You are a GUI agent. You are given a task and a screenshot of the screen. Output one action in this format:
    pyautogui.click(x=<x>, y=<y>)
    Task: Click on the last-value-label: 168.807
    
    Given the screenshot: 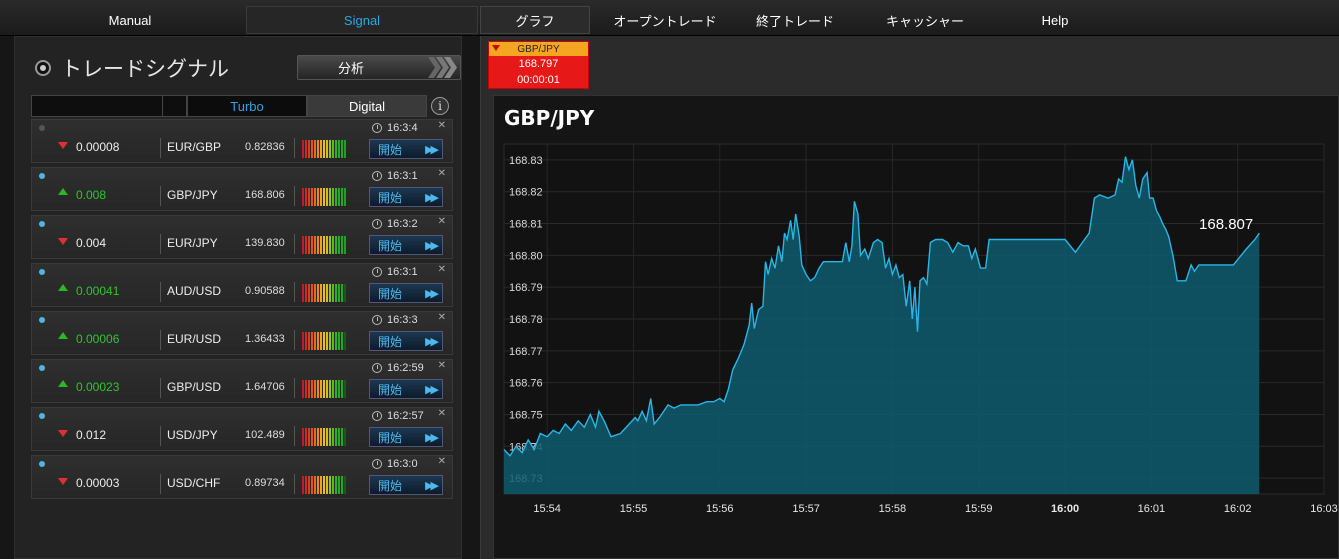 What is the action you would take?
    pyautogui.click(x=1226, y=224)
    